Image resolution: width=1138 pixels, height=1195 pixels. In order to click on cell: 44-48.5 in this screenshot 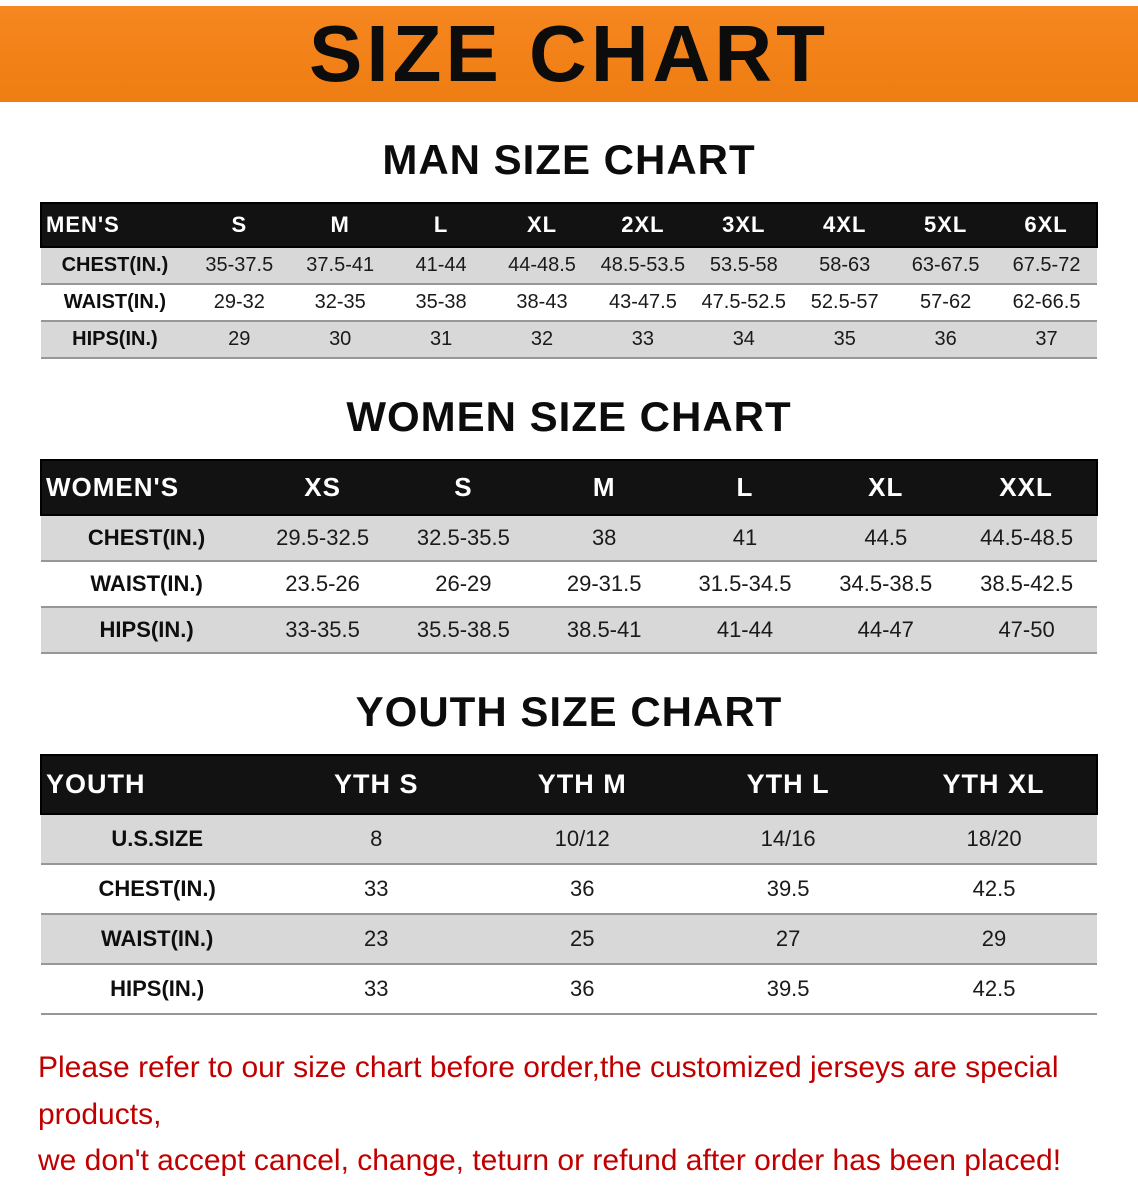, I will do `click(542, 265)`.